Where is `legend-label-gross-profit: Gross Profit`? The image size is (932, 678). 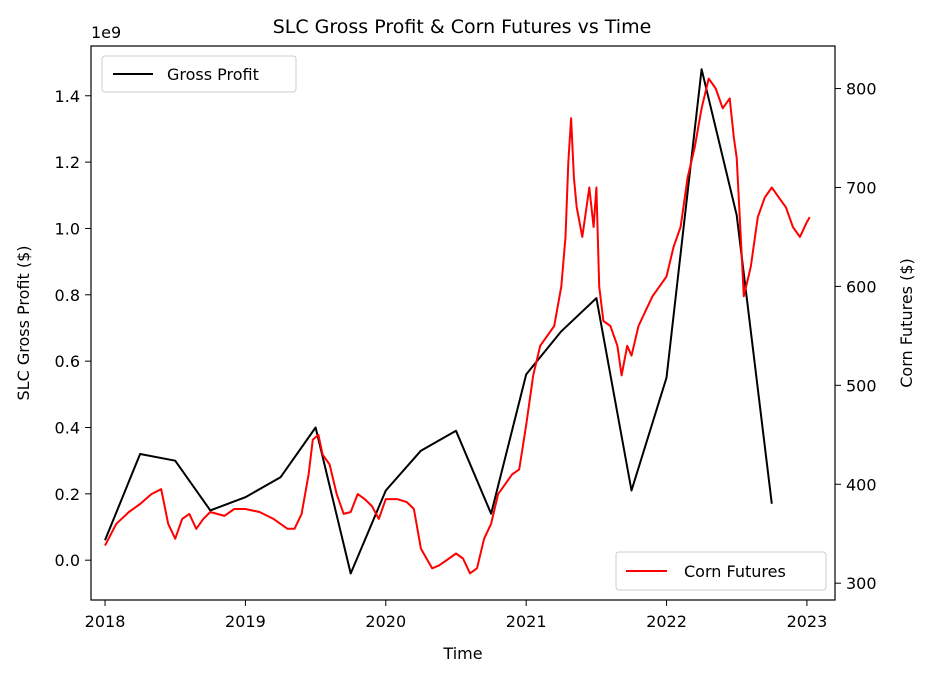
legend-label-gross-profit: Gross Profit is located at coordinates (213, 74).